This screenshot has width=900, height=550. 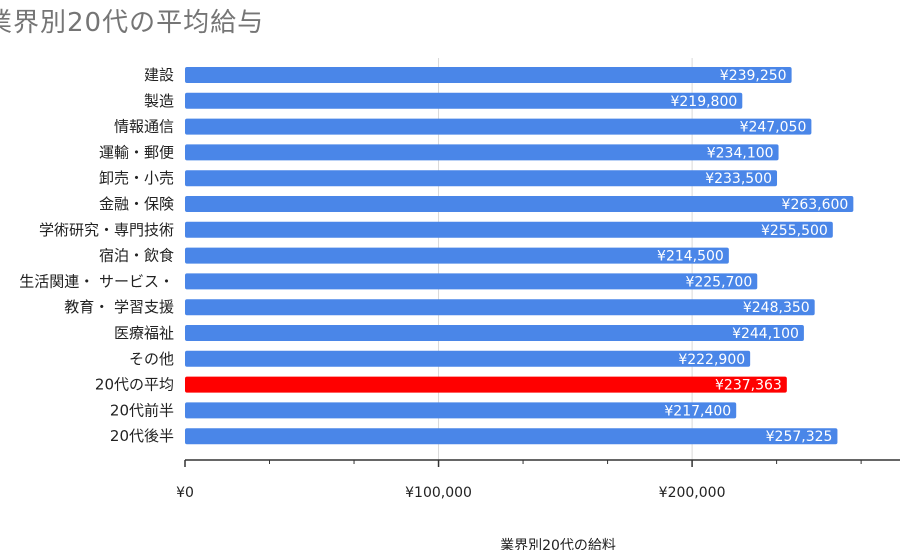 I want to click on category-label: 情報通信, so click(x=144, y=127).